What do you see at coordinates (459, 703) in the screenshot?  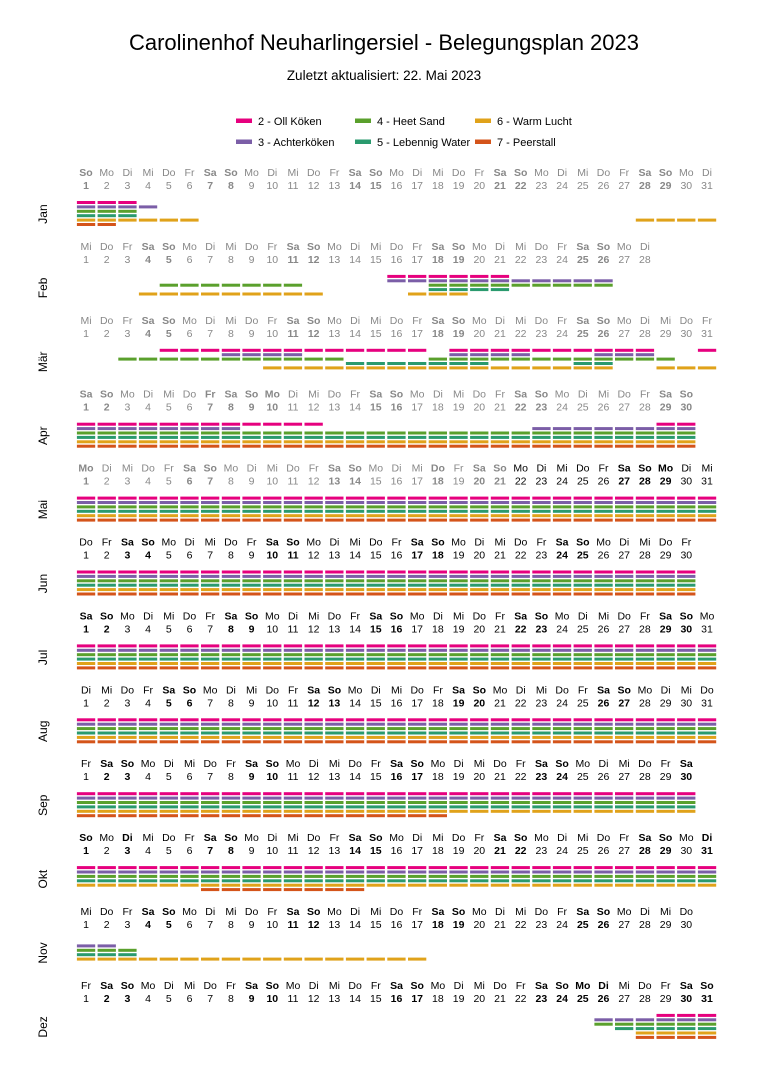 I see `day-number: 19` at bounding box center [459, 703].